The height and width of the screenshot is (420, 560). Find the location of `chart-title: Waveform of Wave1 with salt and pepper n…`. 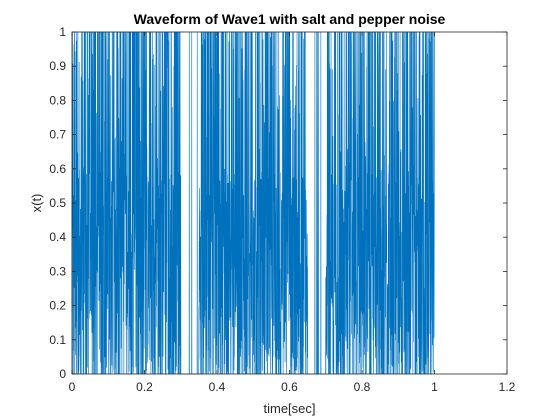

chart-title: Waveform of Wave1 with salt and pepper n… is located at coordinates (290, 19).